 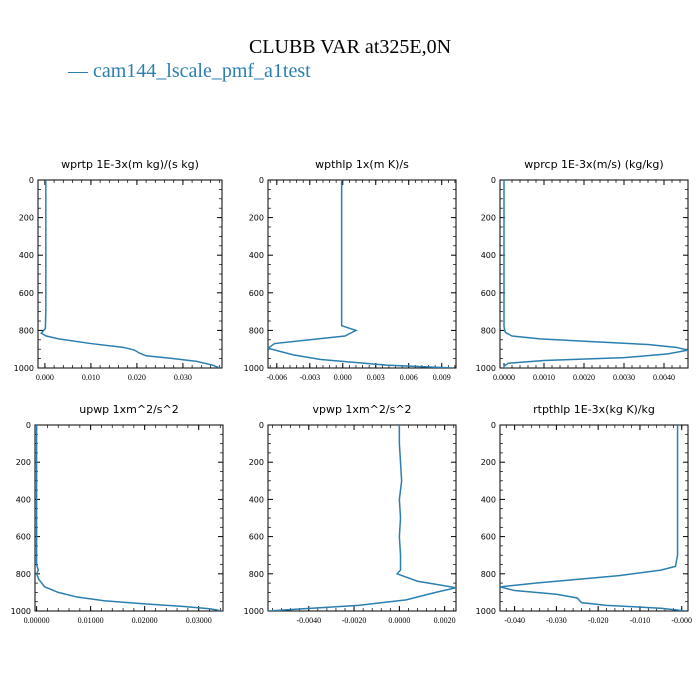 I want to click on panel-title: rtpthlp 1E-3x(kg K)/kg, so click(x=594, y=409).